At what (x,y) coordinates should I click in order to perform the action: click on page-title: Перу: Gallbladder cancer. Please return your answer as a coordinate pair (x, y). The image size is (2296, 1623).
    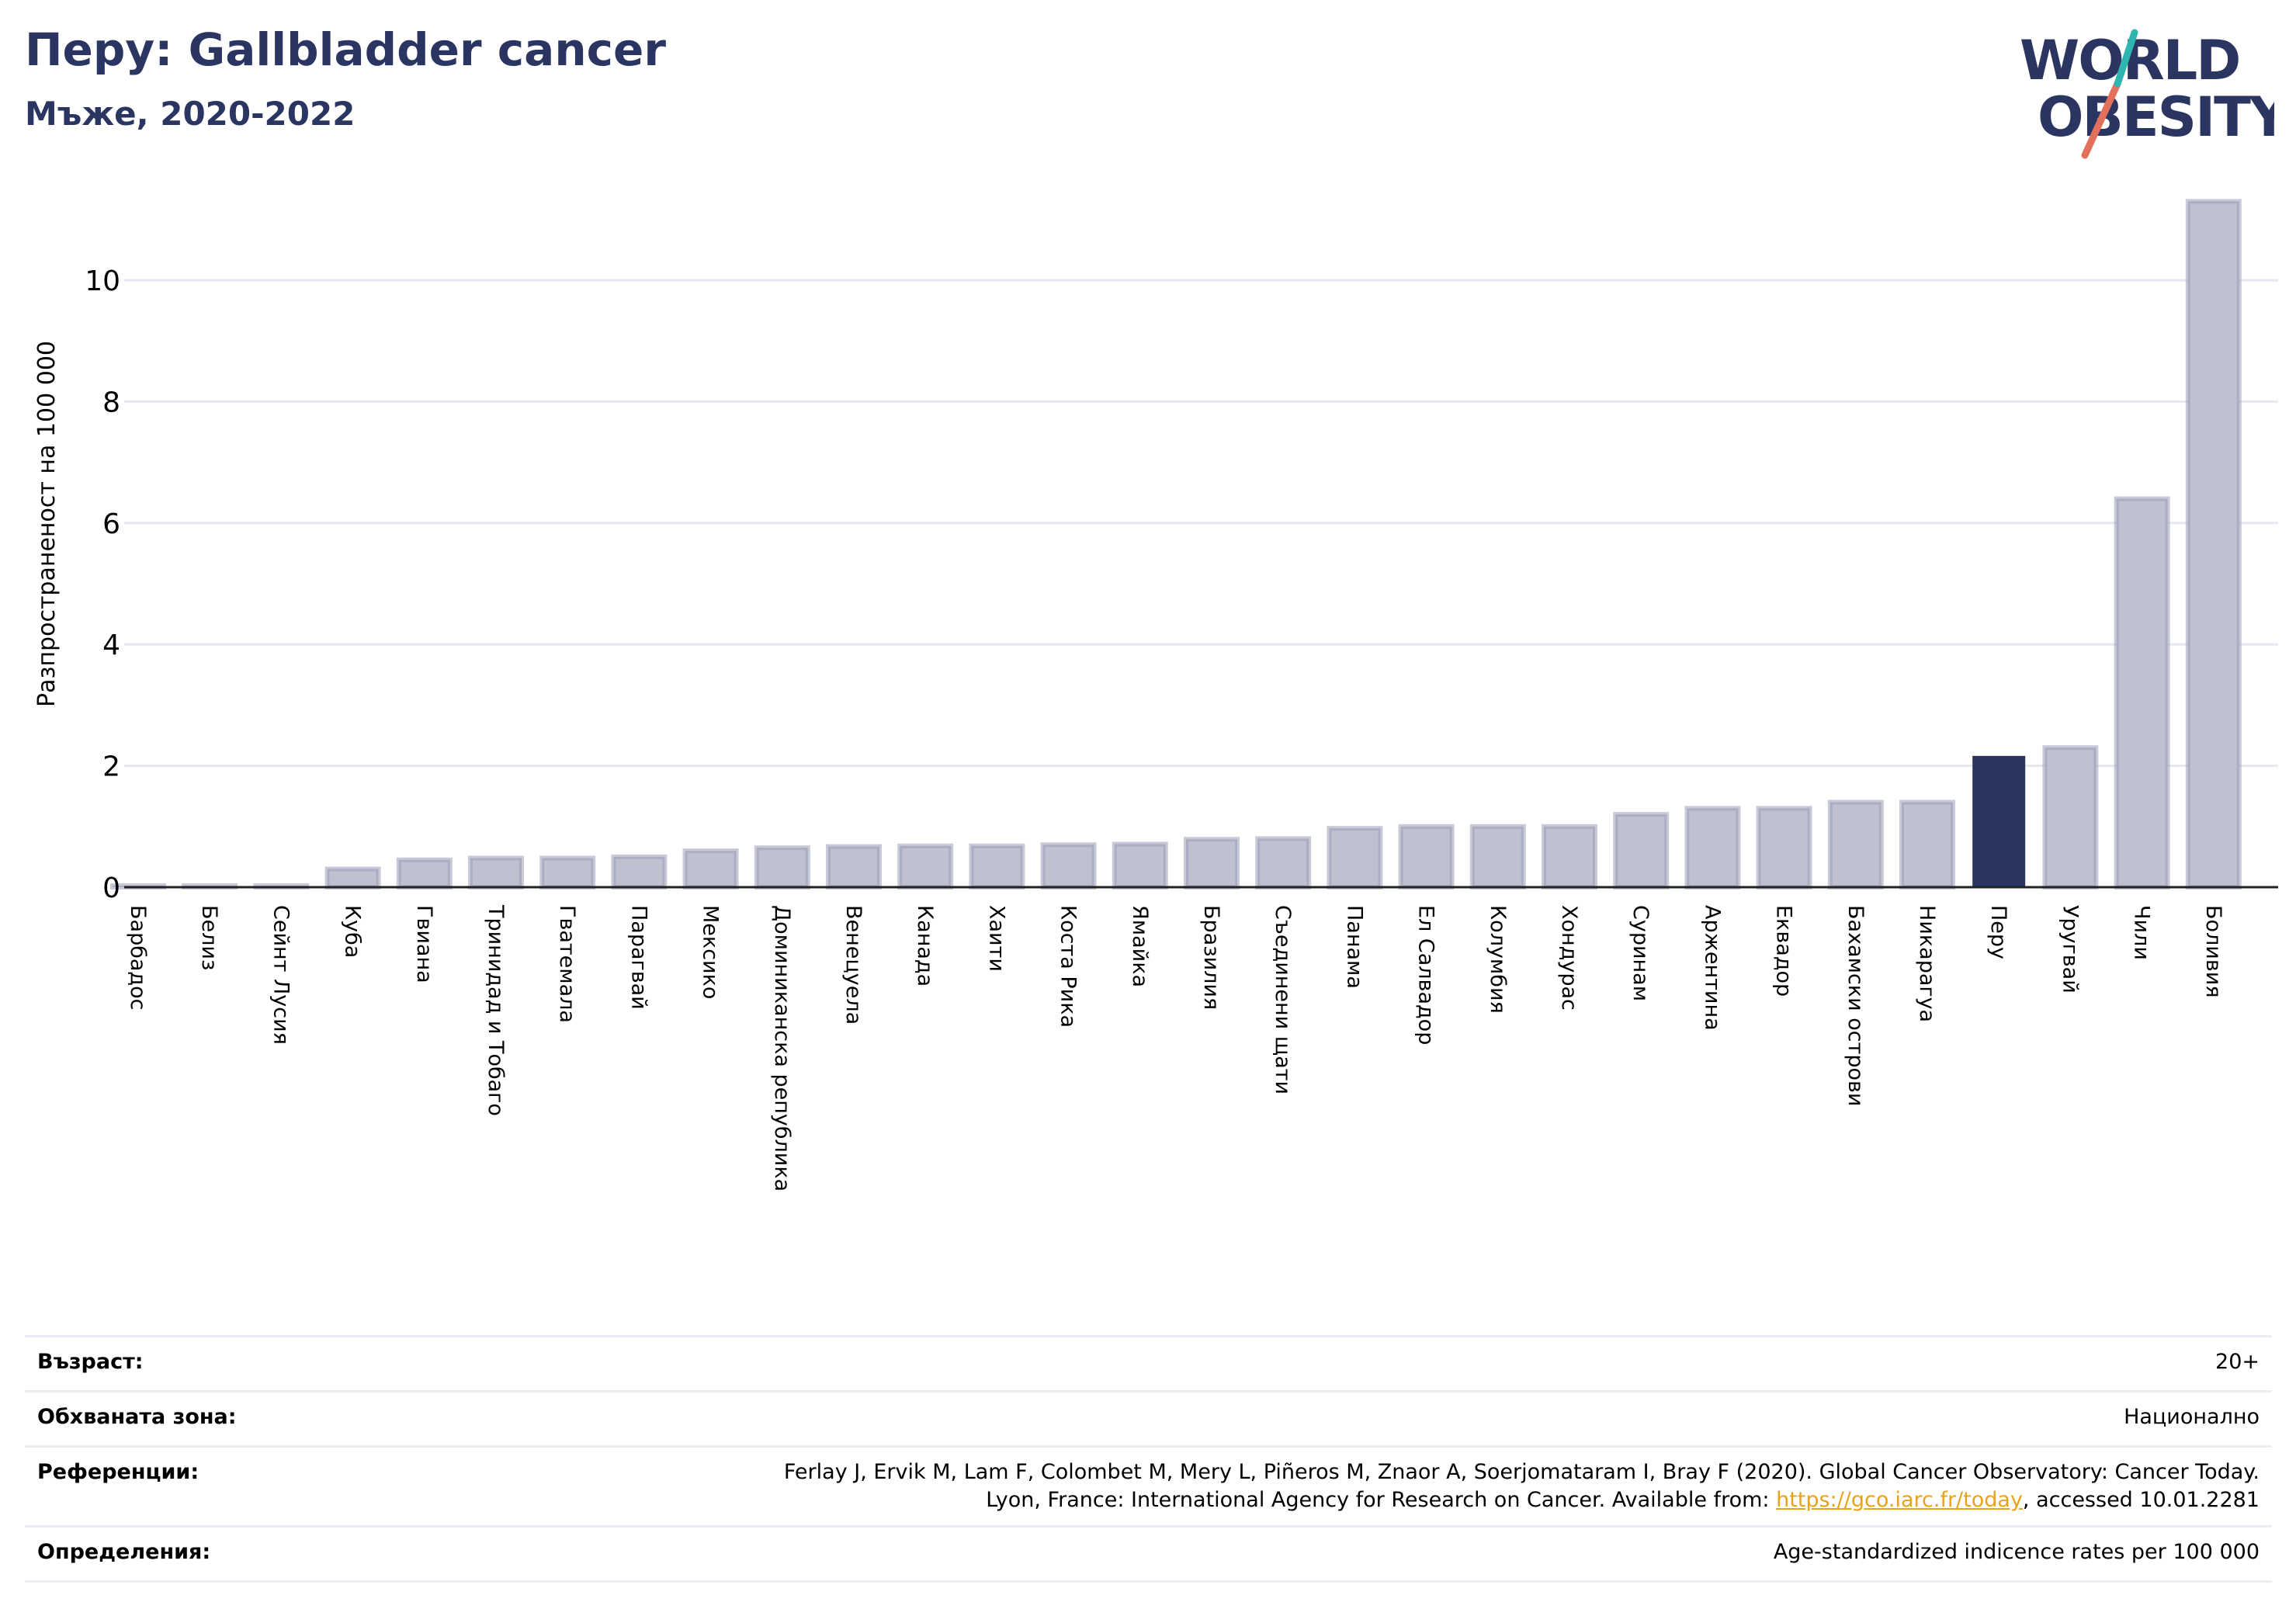
    Looking at the image, I should click on (345, 49).